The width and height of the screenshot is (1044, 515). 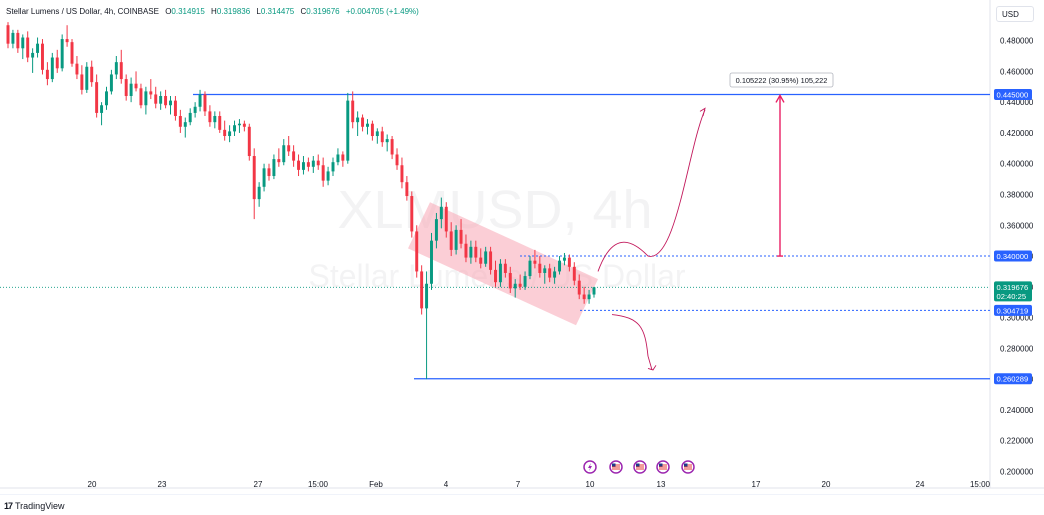 What do you see at coordinates (1017, 71) in the screenshot?
I see `y-tick-label: 0.460000` at bounding box center [1017, 71].